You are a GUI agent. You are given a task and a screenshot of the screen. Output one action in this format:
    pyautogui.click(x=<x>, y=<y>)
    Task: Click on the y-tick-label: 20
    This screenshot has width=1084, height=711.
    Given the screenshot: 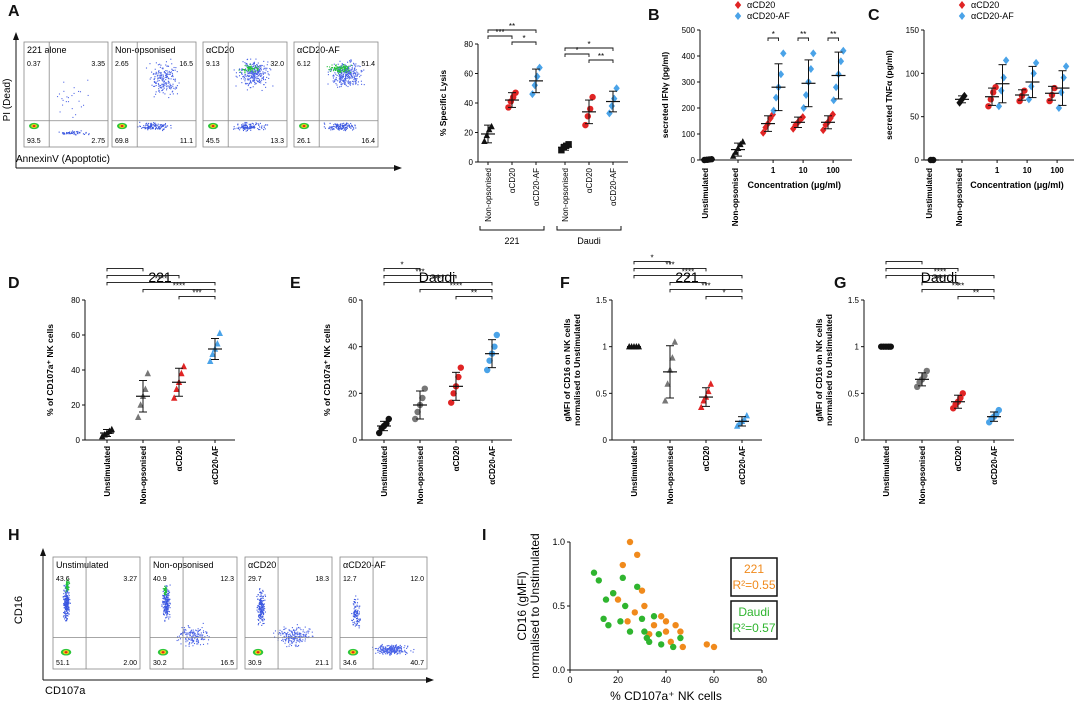 What is the action you would take?
    pyautogui.click(x=468, y=133)
    